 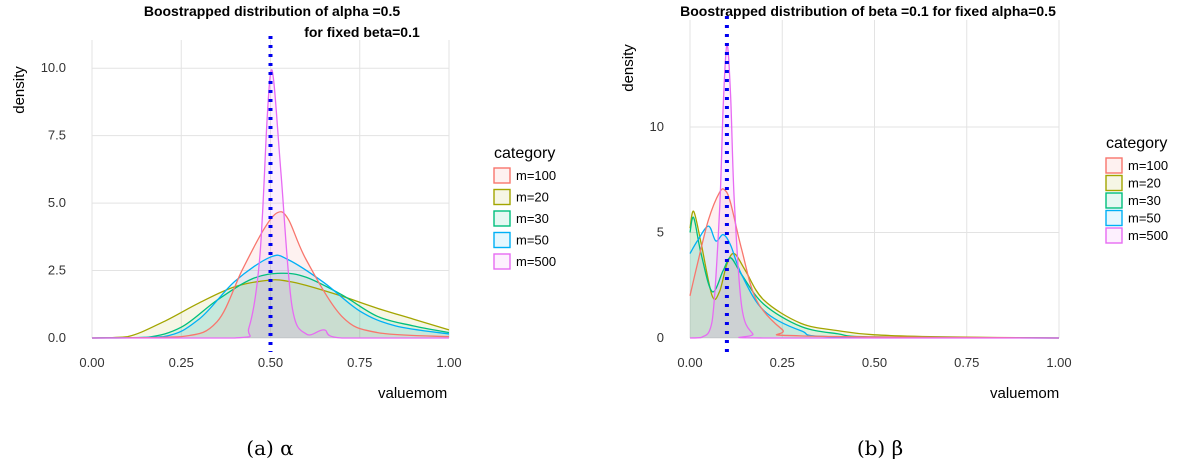 What do you see at coordinates (1024, 393) in the screenshot?
I see `x-axis-title-beta: valuemom` at bounding box center [1024, 393].